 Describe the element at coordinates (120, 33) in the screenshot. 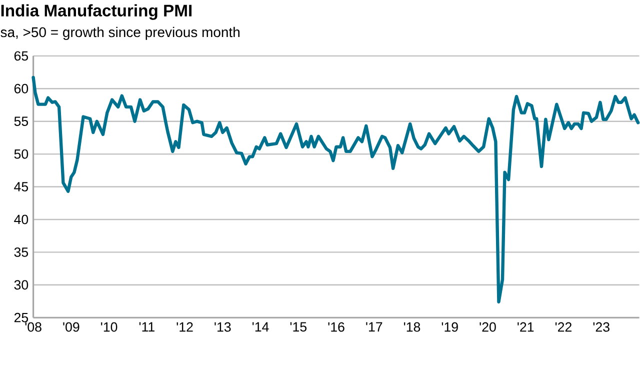

I see `chart-subtitle: sa, >50 = growth since previous month` at that location.